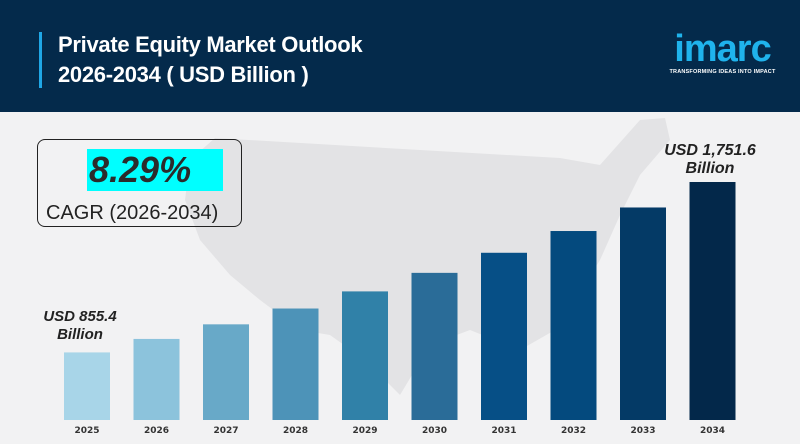 The image size is (800, 444). What do you see at coordinates (295, 364) in the screenshot?
I see `bar-2028` at bounding box center [295, 364].